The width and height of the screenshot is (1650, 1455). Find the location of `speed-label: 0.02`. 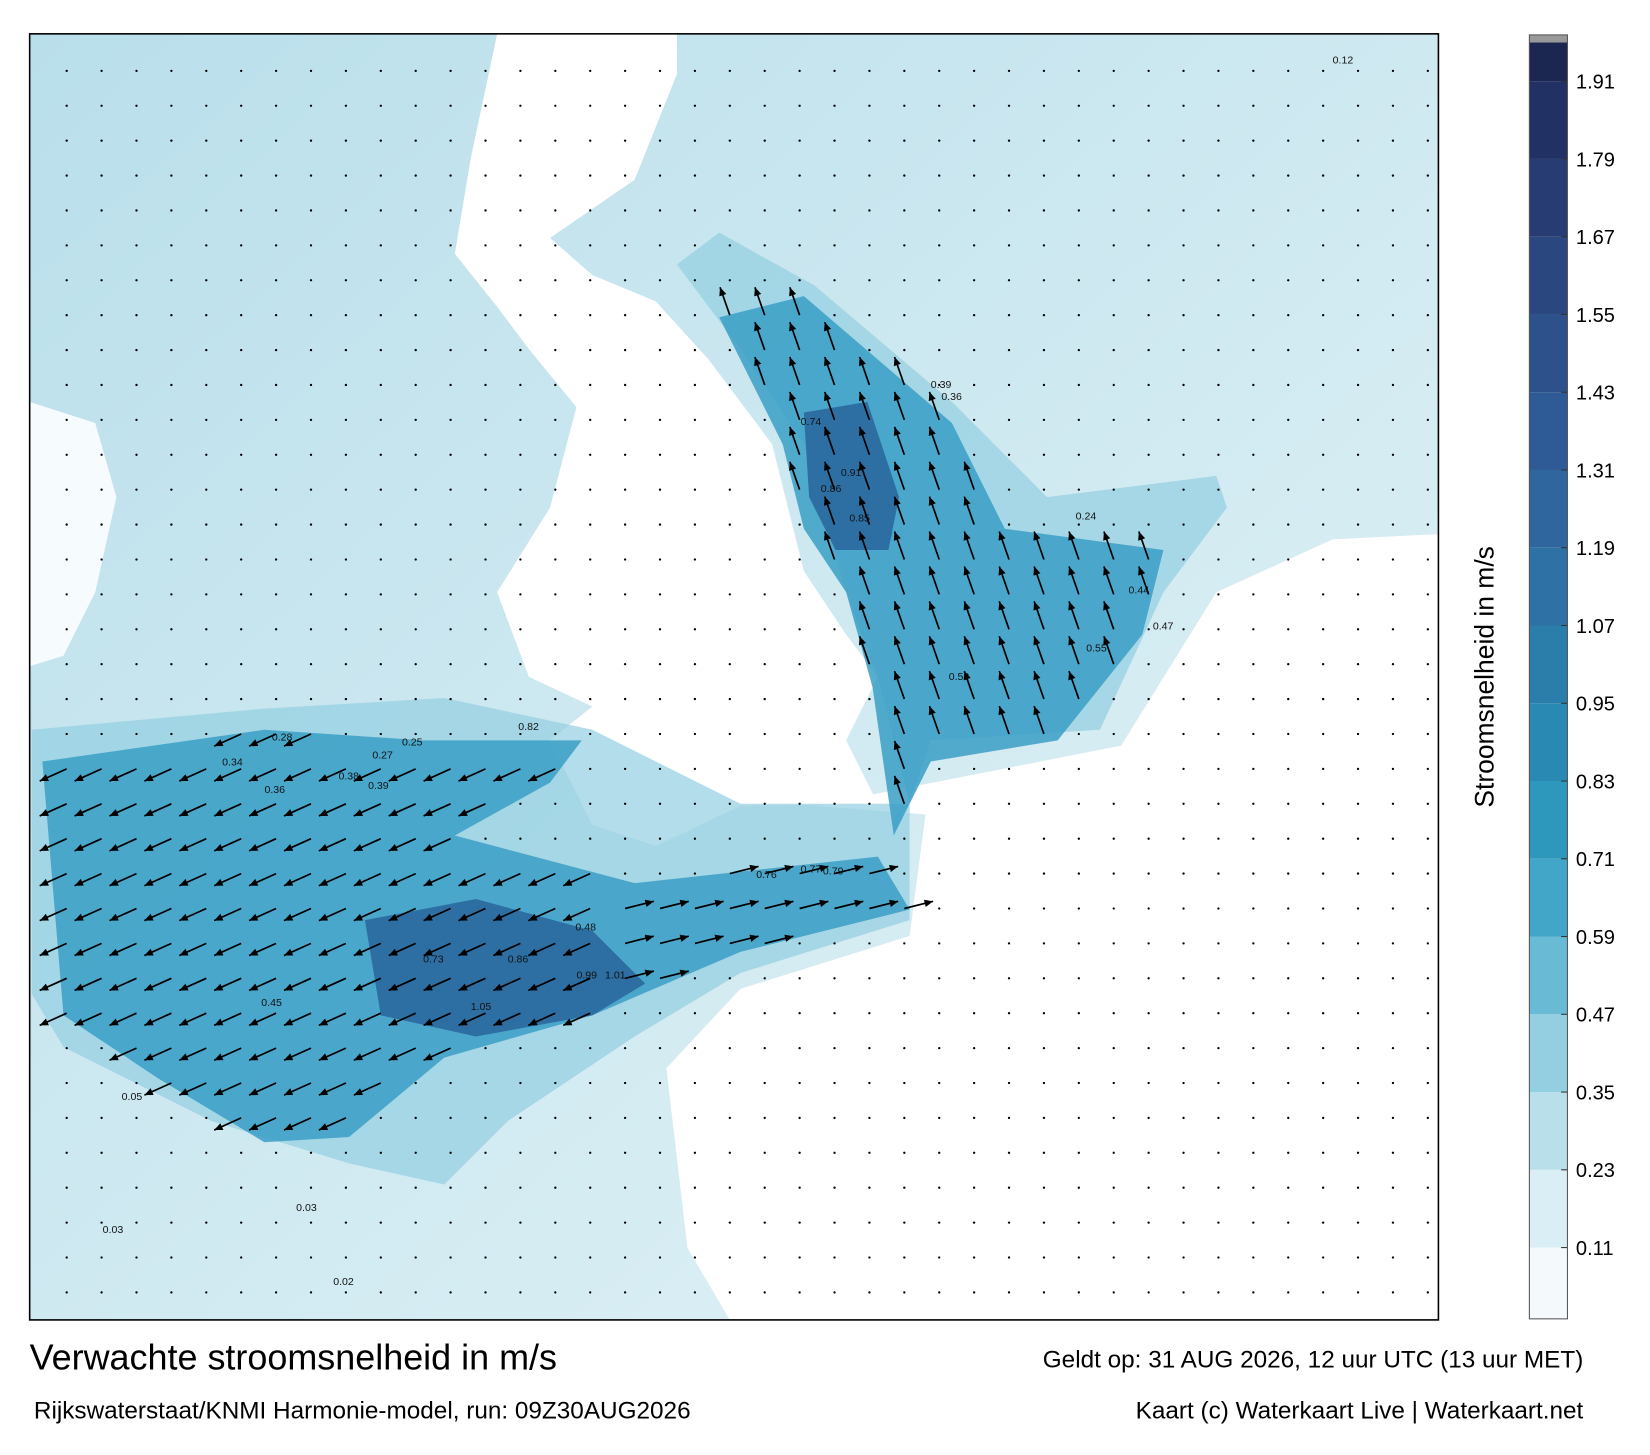

speed-label: 0.02 is located at coordinates (343, 1282).